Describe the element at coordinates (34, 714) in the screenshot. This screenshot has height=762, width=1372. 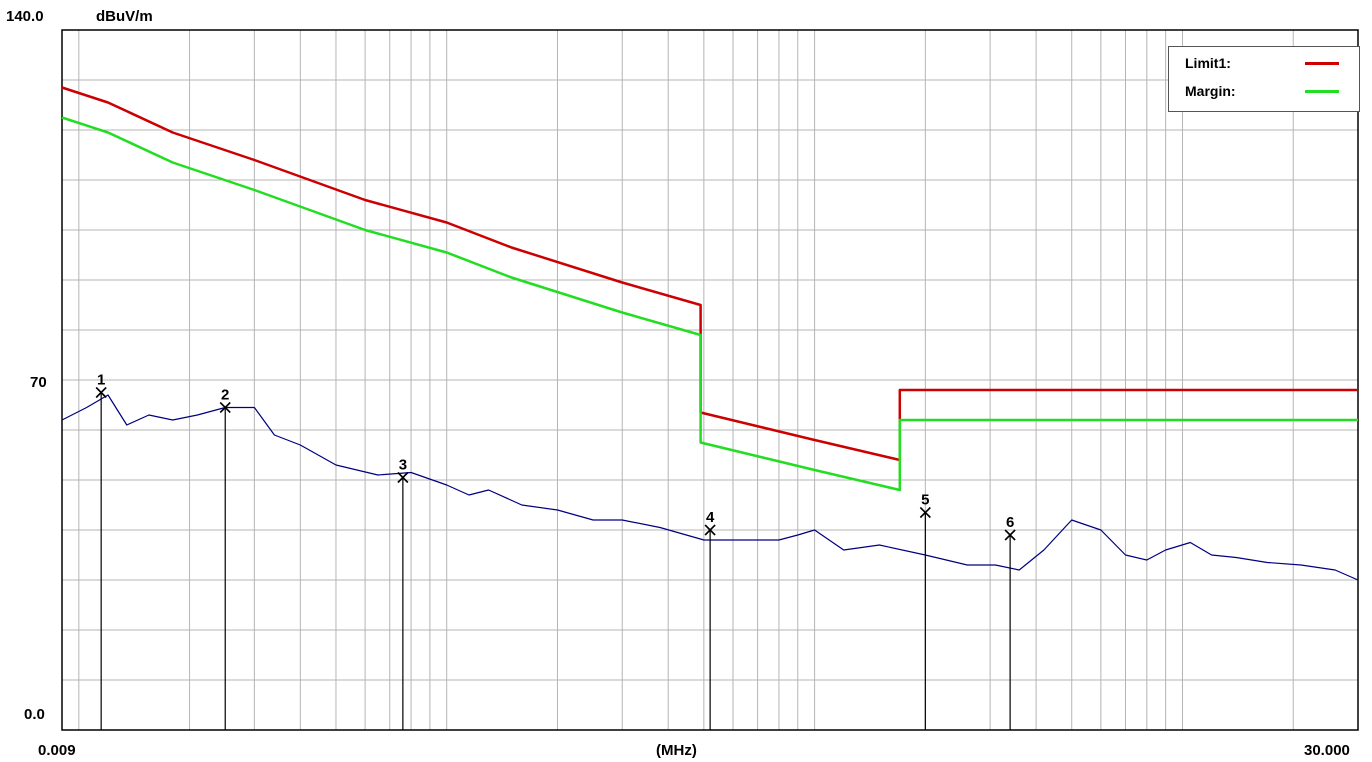
I see `y-min-label: 0.0` at that location.